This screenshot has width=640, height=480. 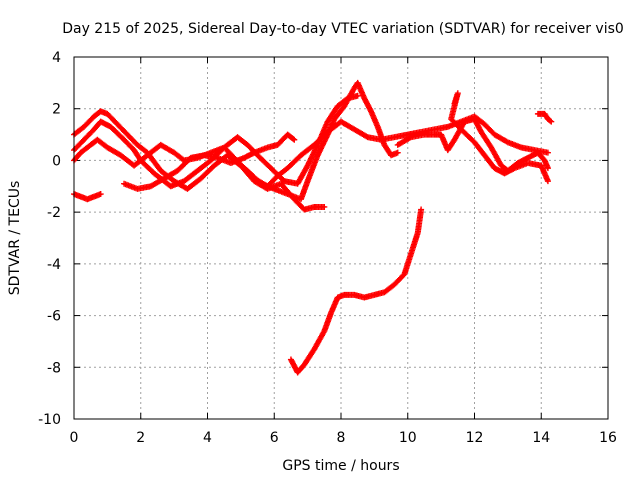 What do you see at coordinates (475, 438) in the screenshot?
I see `x-tick-label: 12` at bounding box center [475, 438].